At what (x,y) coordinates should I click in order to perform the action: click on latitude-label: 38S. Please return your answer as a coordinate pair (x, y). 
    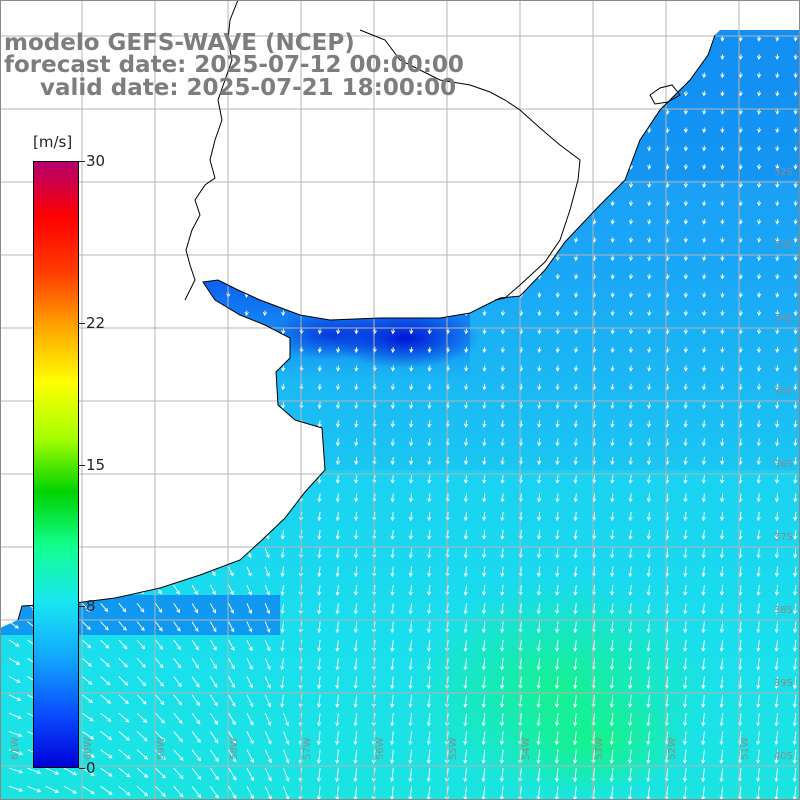
    Looking at the image, I should click on (783, 610).